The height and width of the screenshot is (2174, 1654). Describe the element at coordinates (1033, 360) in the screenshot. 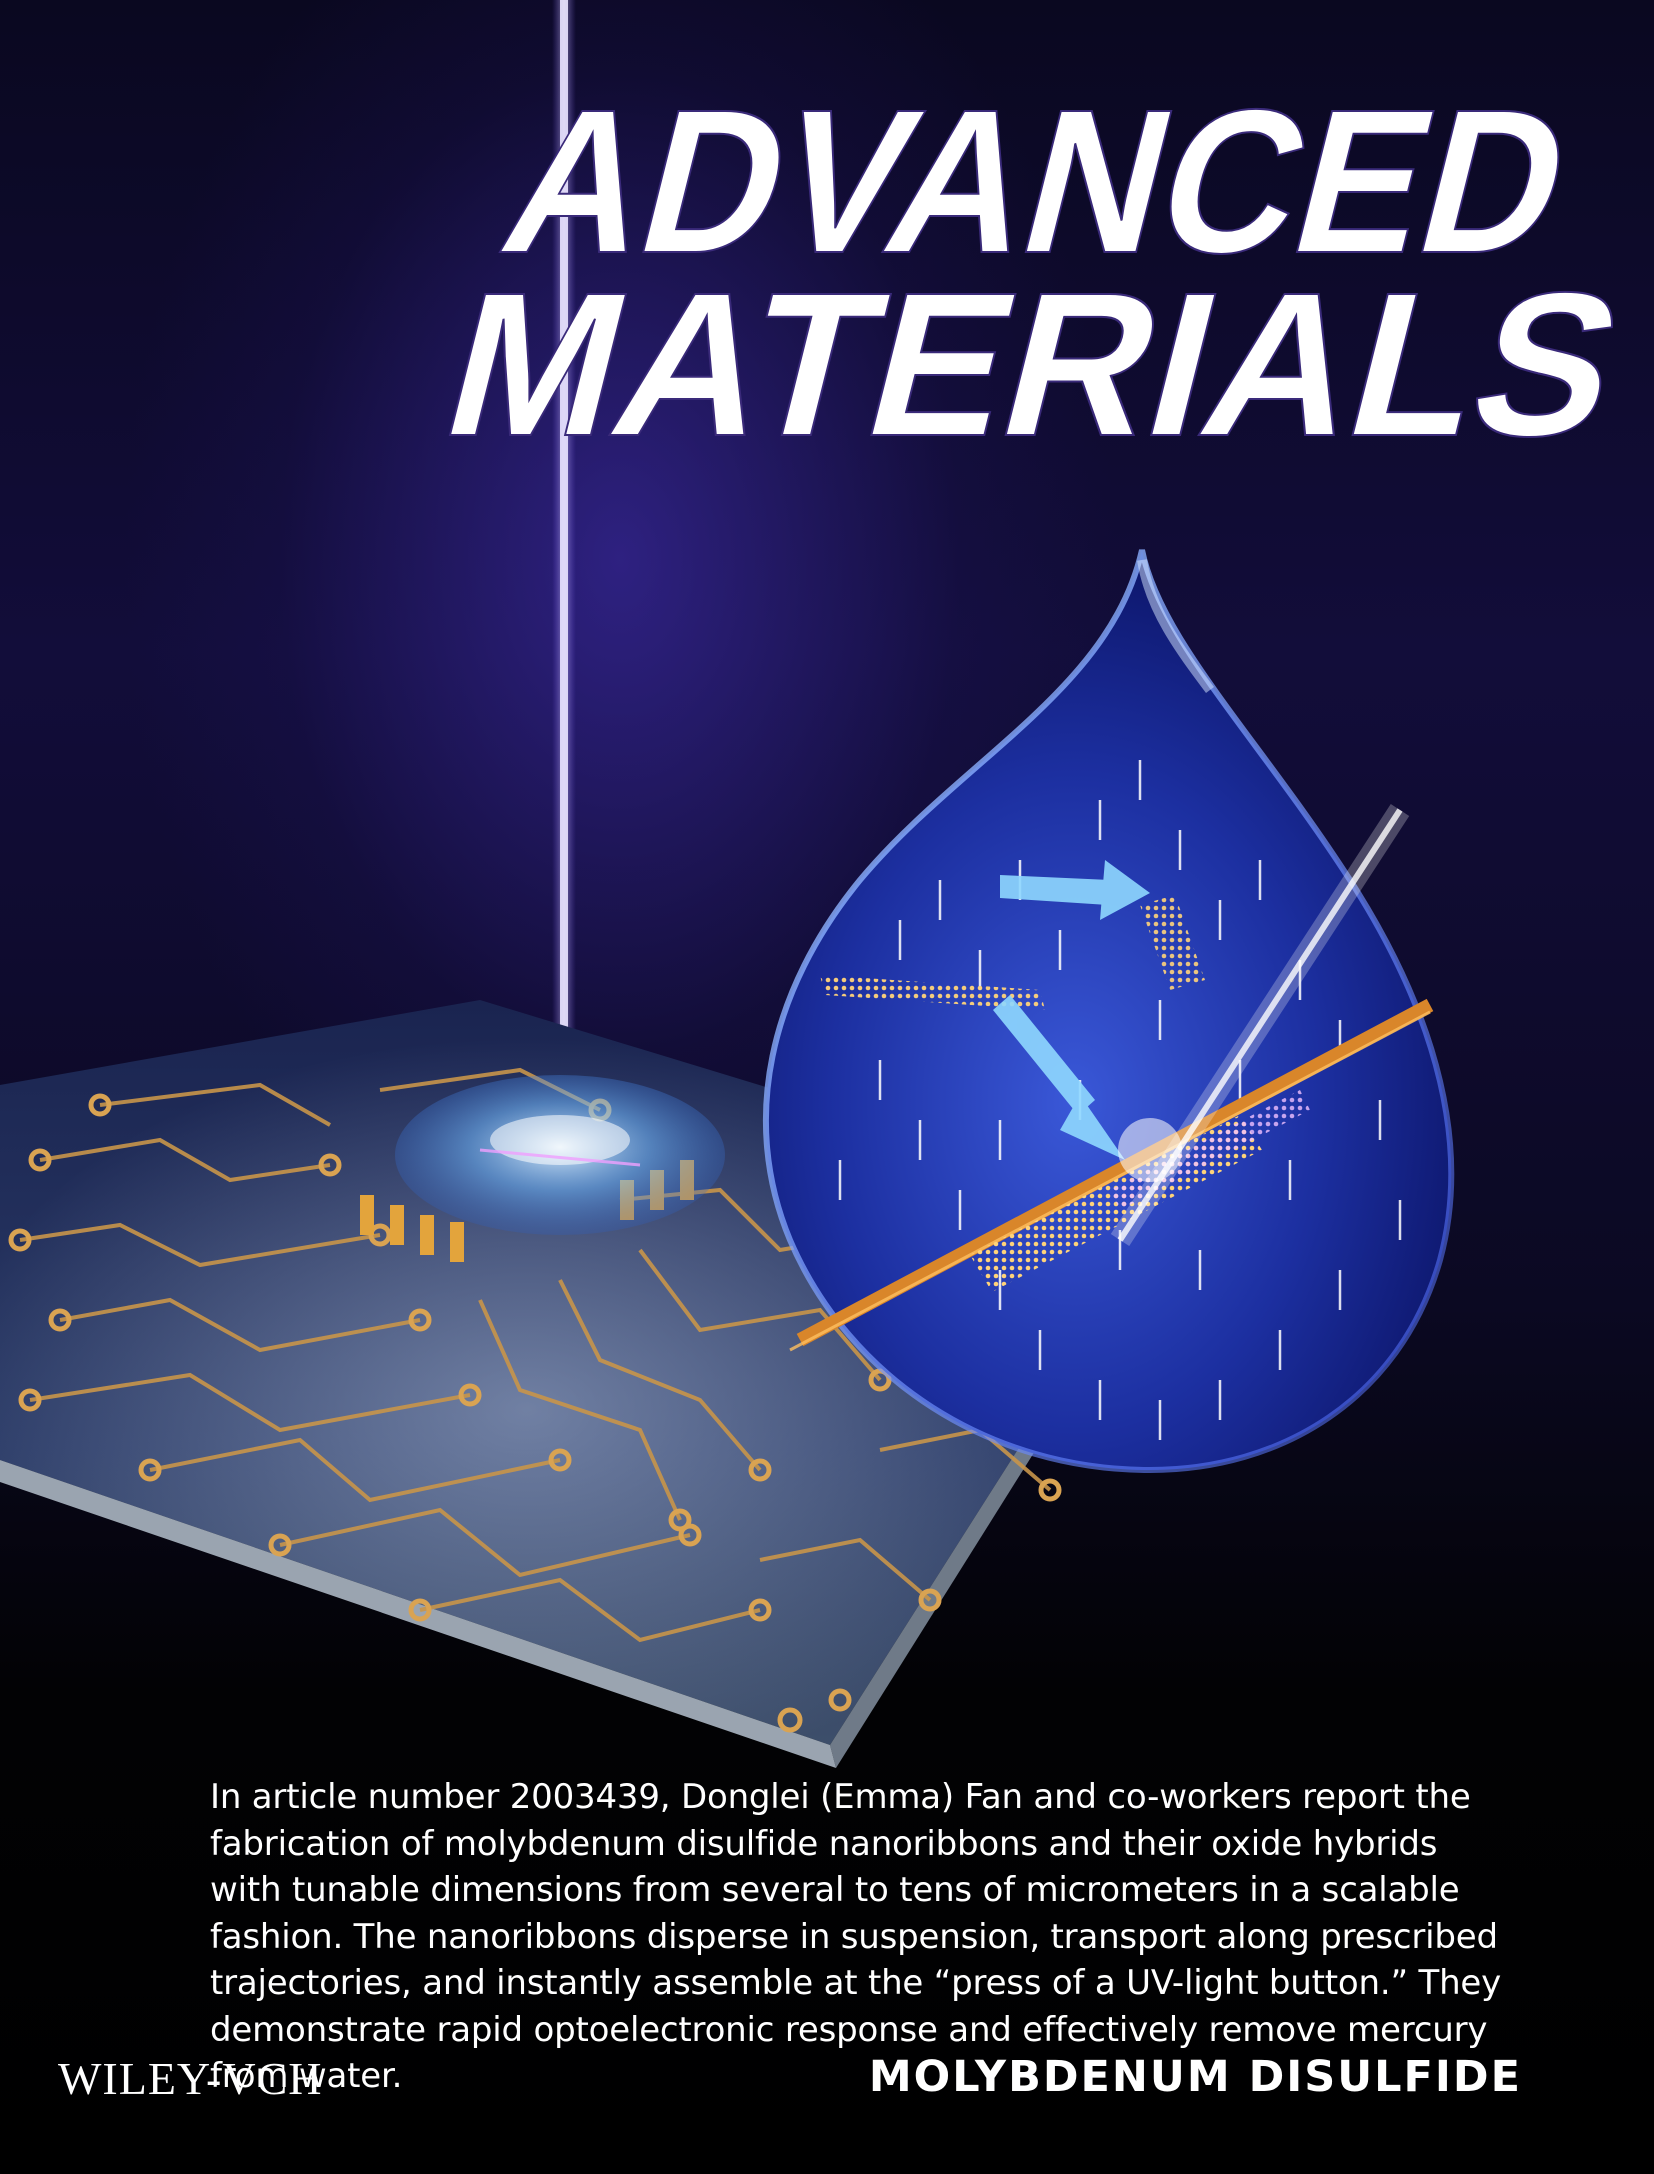

I see `masthead-line2: MATERIALS` at that location.